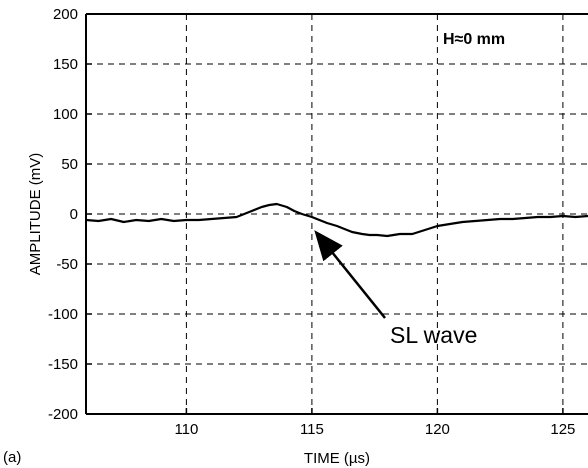 The height and width of the screenshot is (468, 588). What do you see at coordinates (63, 314) in the screenshot?
I see `y-tick-label: -100` at bounding box center [63, 314].